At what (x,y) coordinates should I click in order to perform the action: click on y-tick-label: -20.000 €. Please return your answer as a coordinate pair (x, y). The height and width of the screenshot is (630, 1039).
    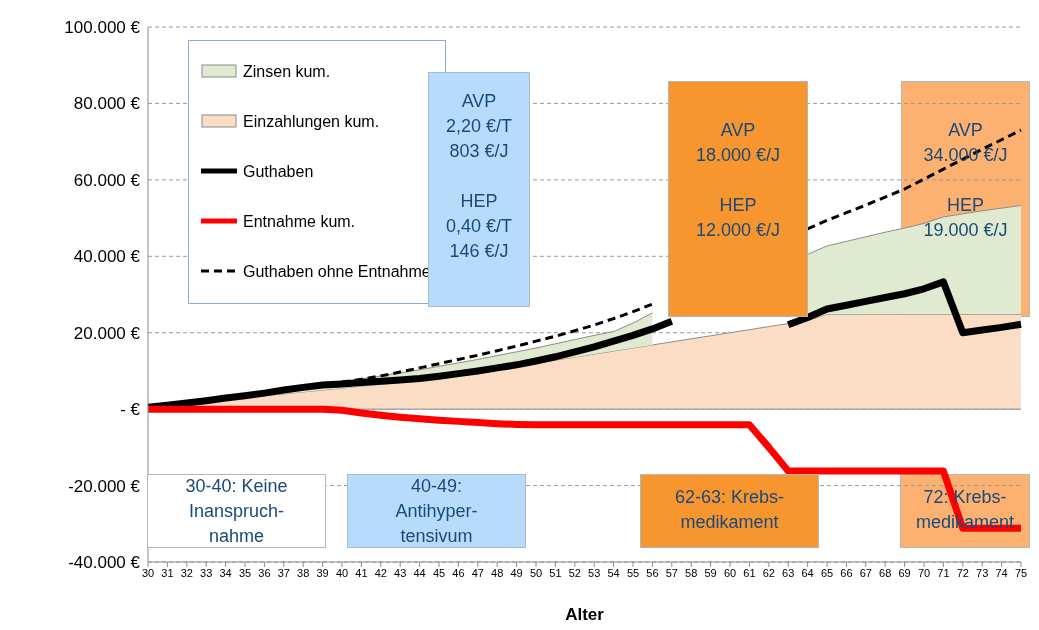
    Looking at the image, I should click on (104, 486).